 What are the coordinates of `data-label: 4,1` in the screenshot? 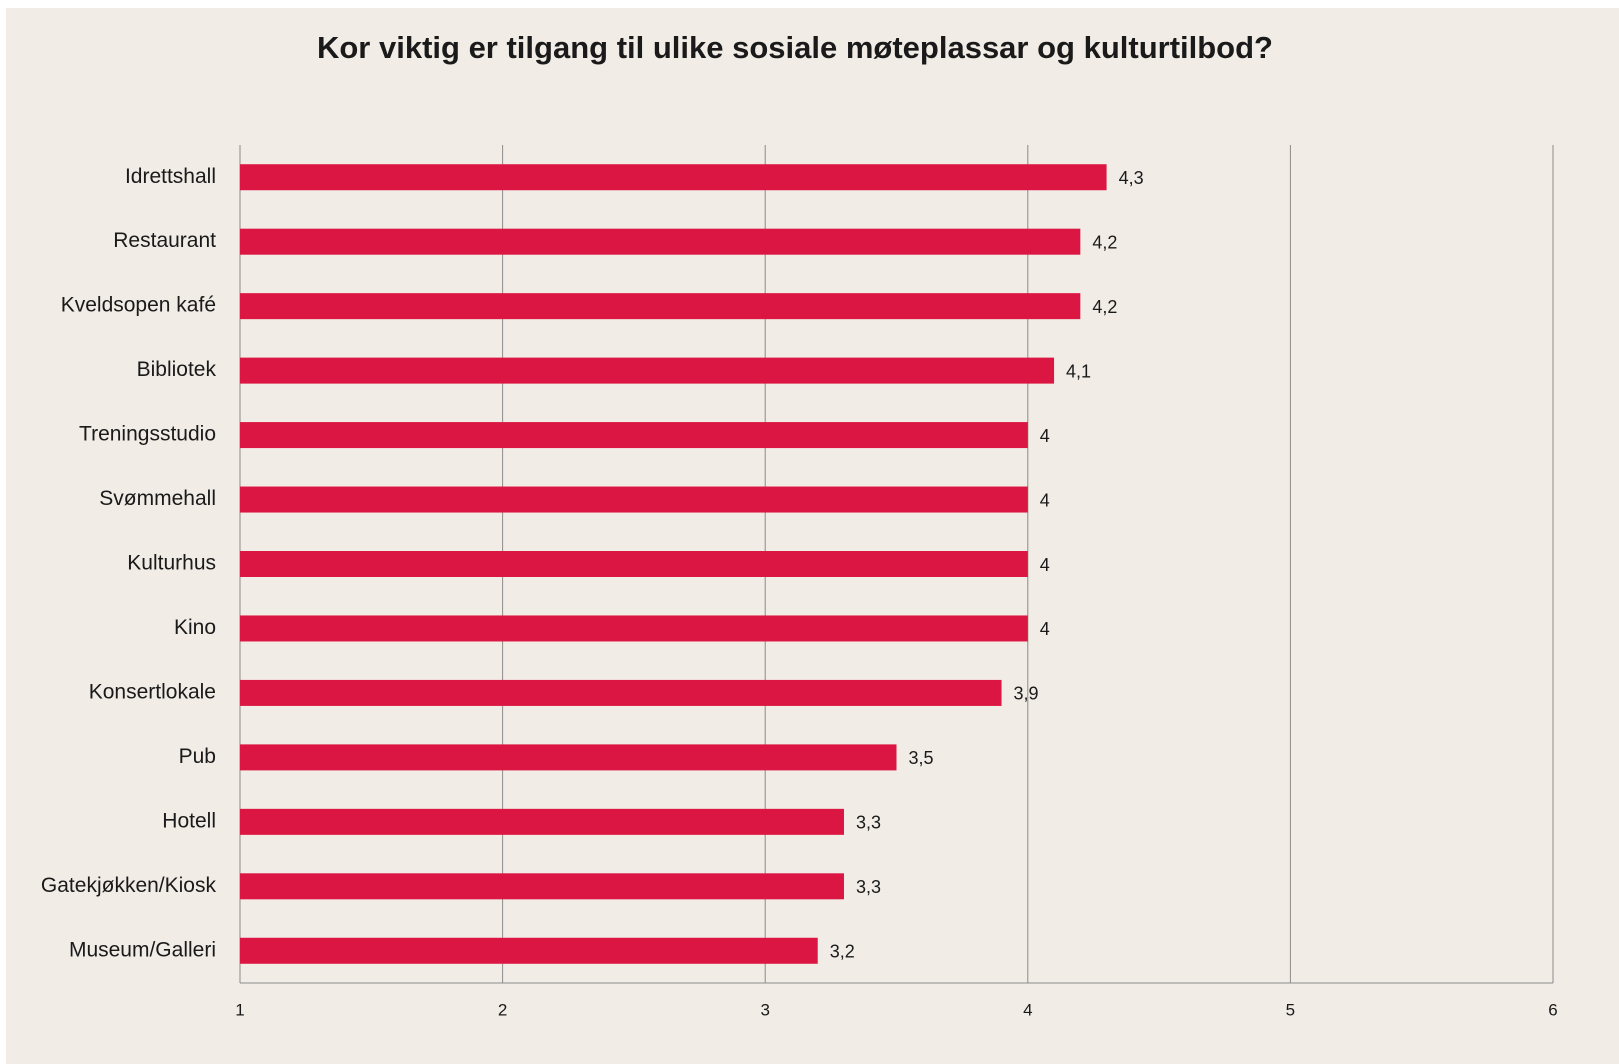 It's located at (1078, 371).